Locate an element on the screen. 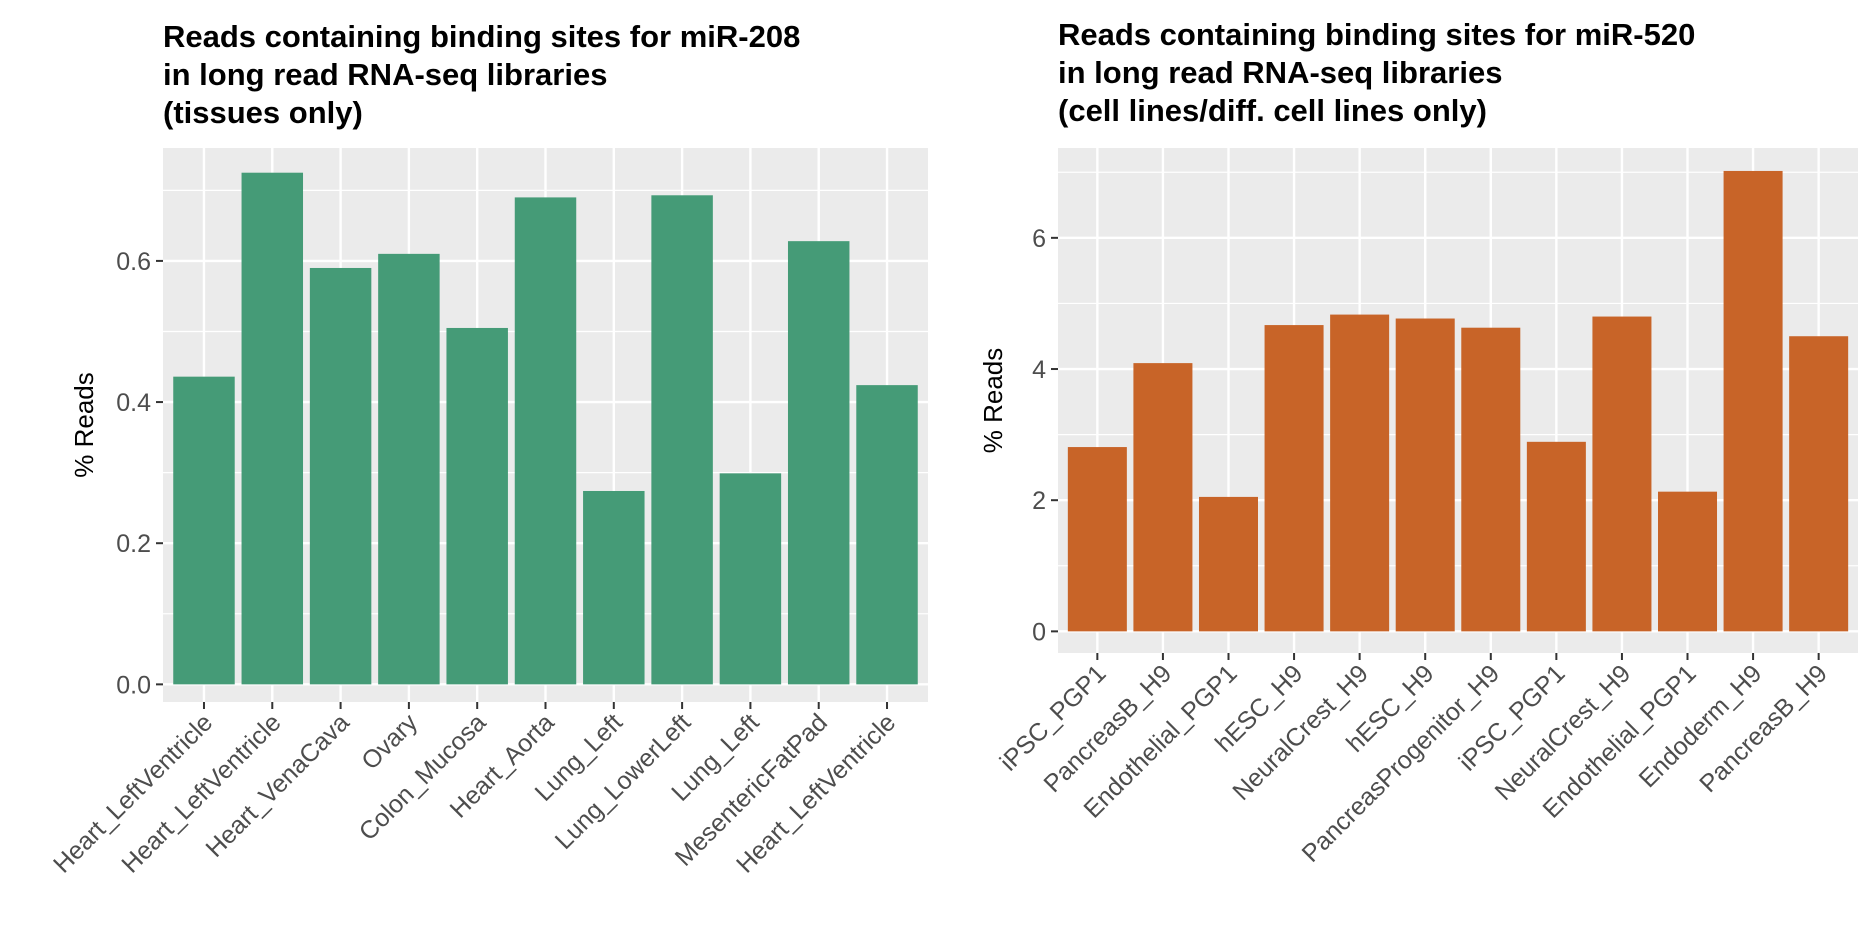  chart-title-line-3: (tissues only) is located at coordinates (263, 112).